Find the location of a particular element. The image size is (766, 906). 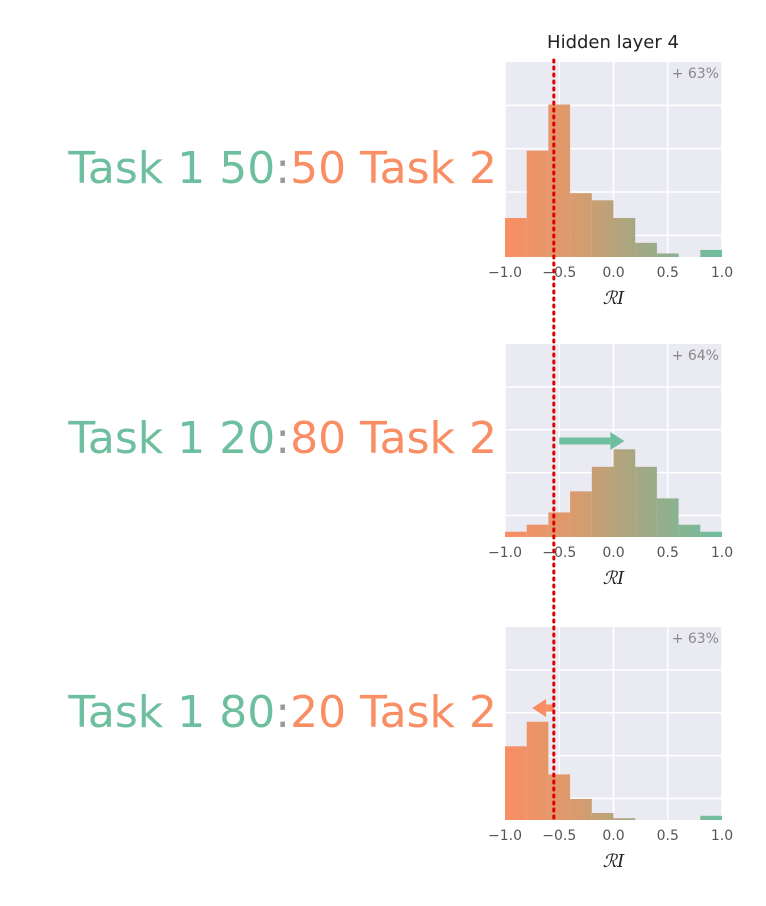

row-label: Task 1 50:50 Task 2 is located at coordinates (282, 168).